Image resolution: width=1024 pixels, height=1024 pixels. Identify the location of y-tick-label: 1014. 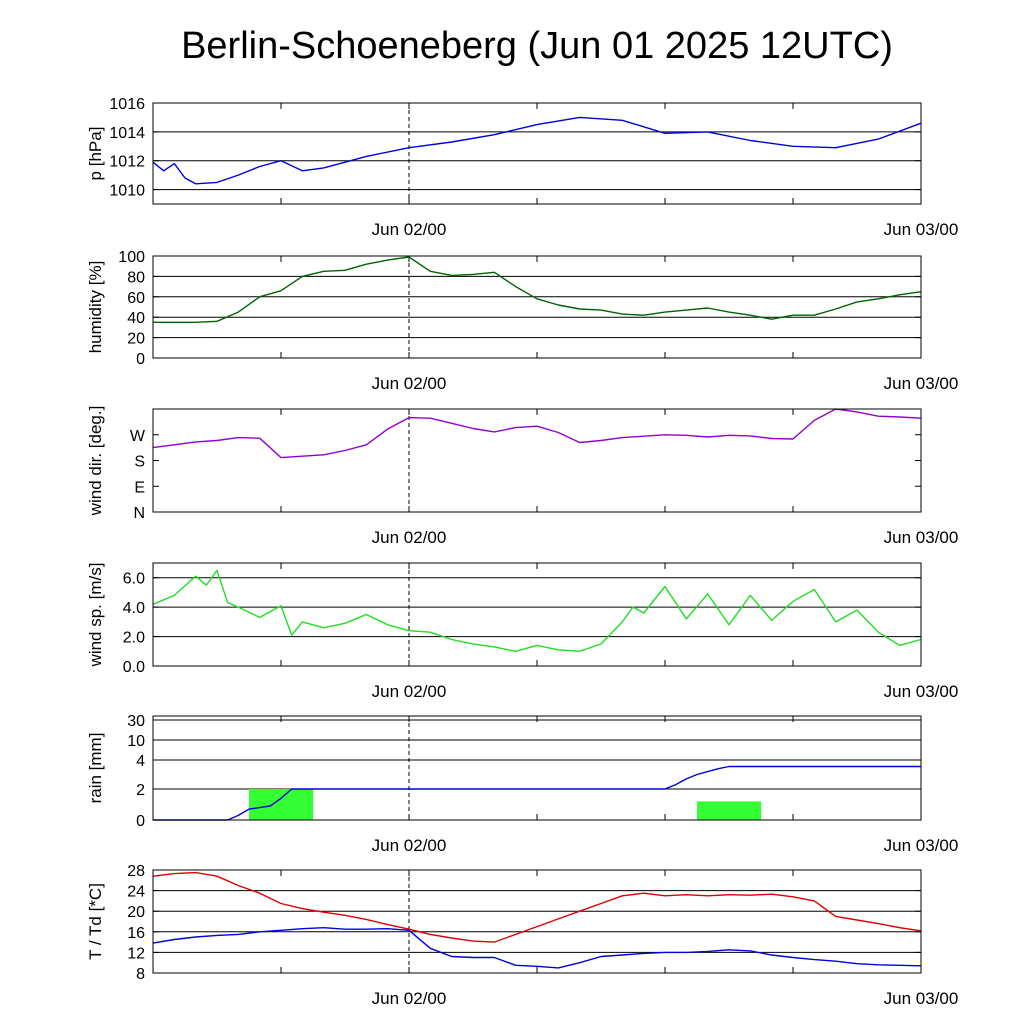
(127, 133).